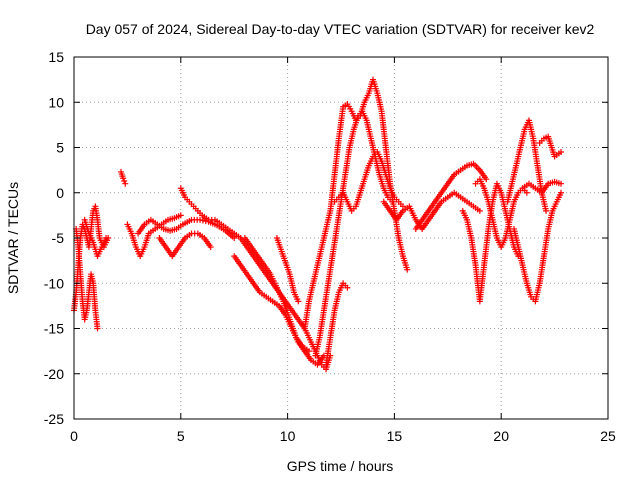  What do you see at coordinates (54, 283) in the screenshot?
I see `y-tick-label: -10` at bounding box center [54, 283].